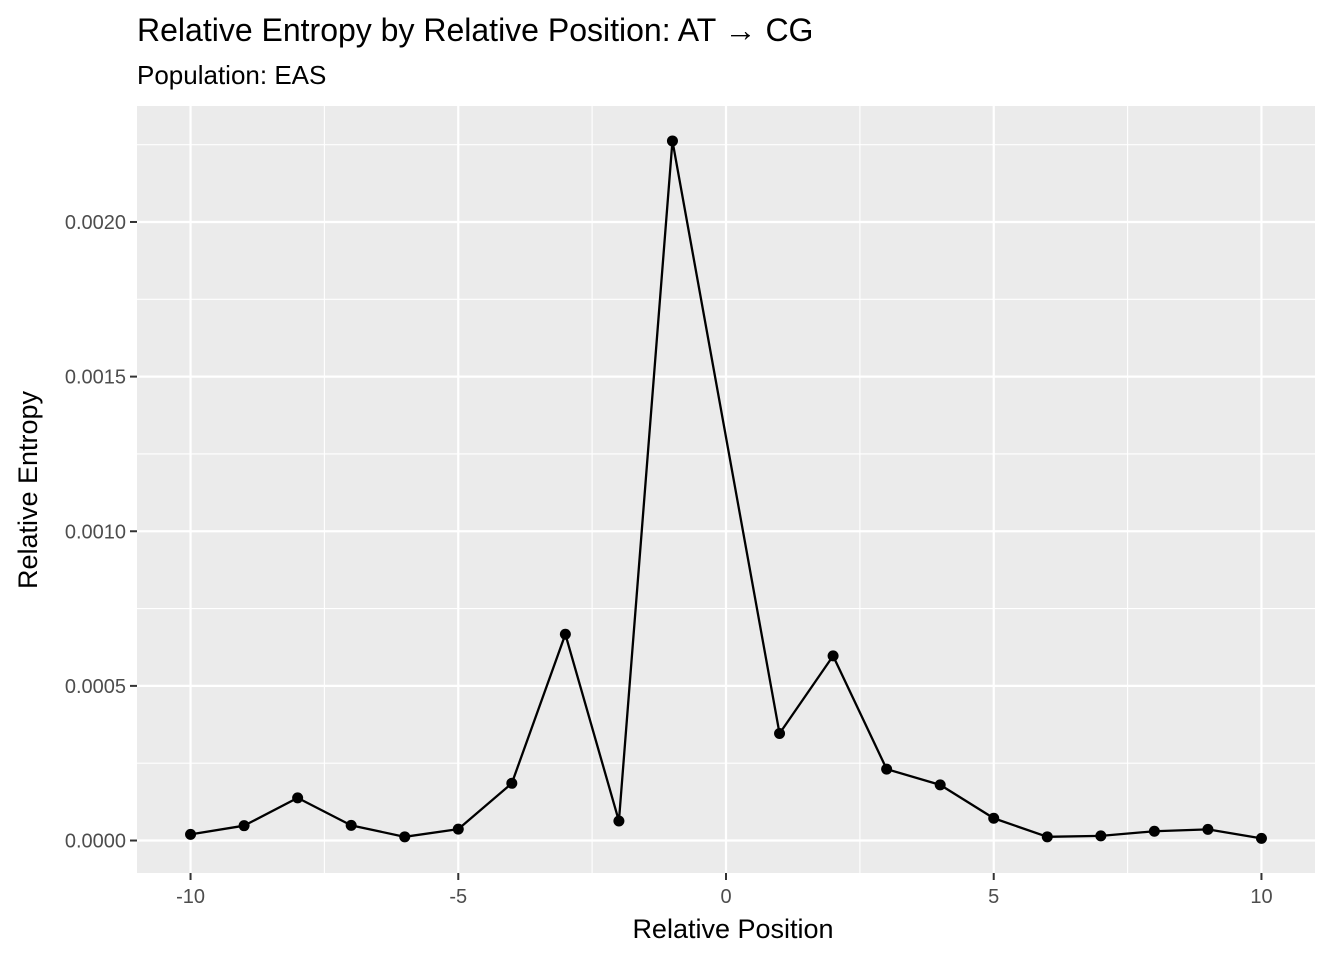  What do you see at coordinates (1261, 897) in the screenshot?
I see `x-tick-label: 10` at bounding box center [1261, 897].